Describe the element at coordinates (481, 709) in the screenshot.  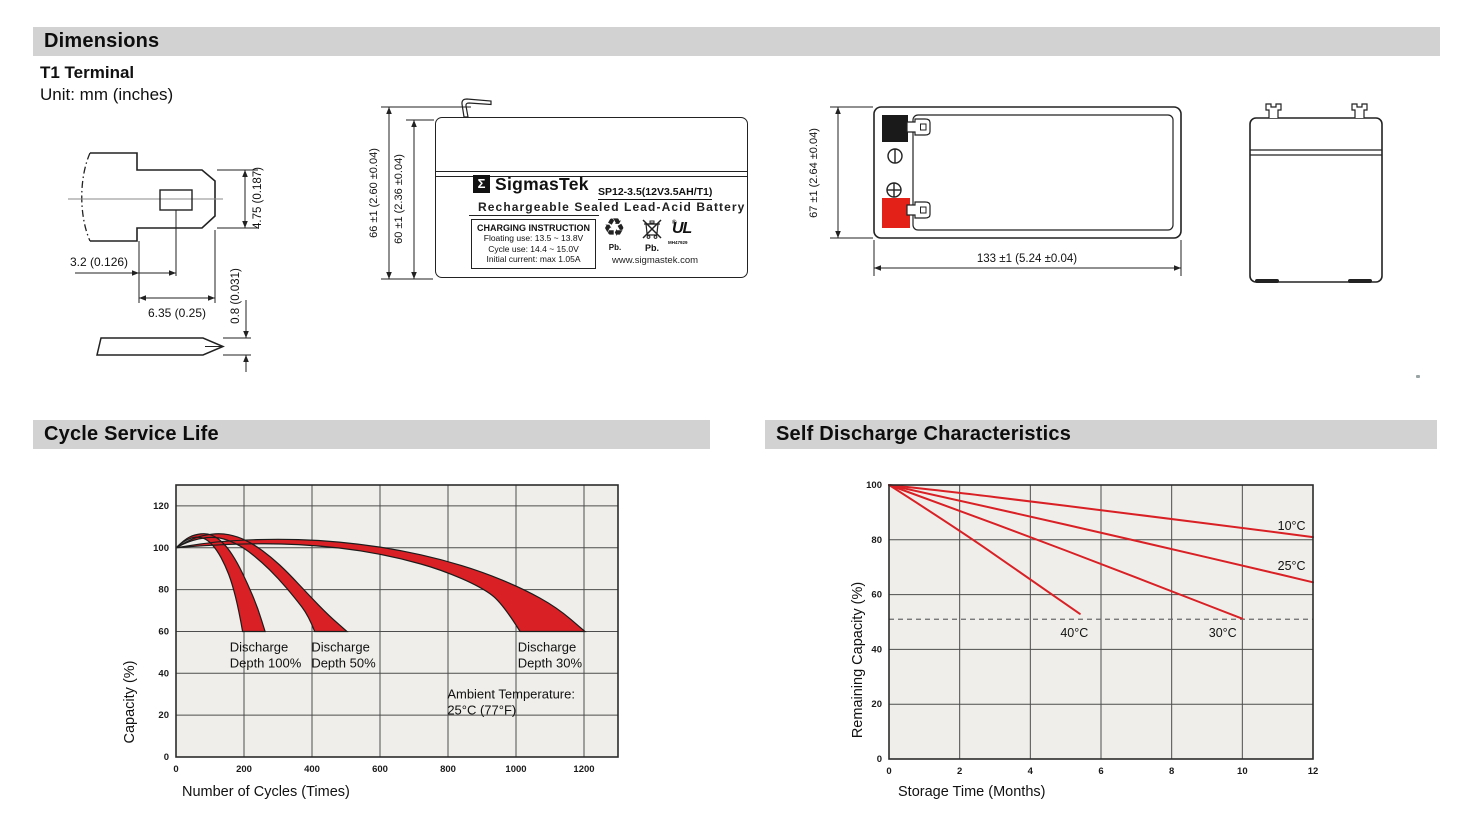
I see `annotation: 25°C (77°F)` at that location.